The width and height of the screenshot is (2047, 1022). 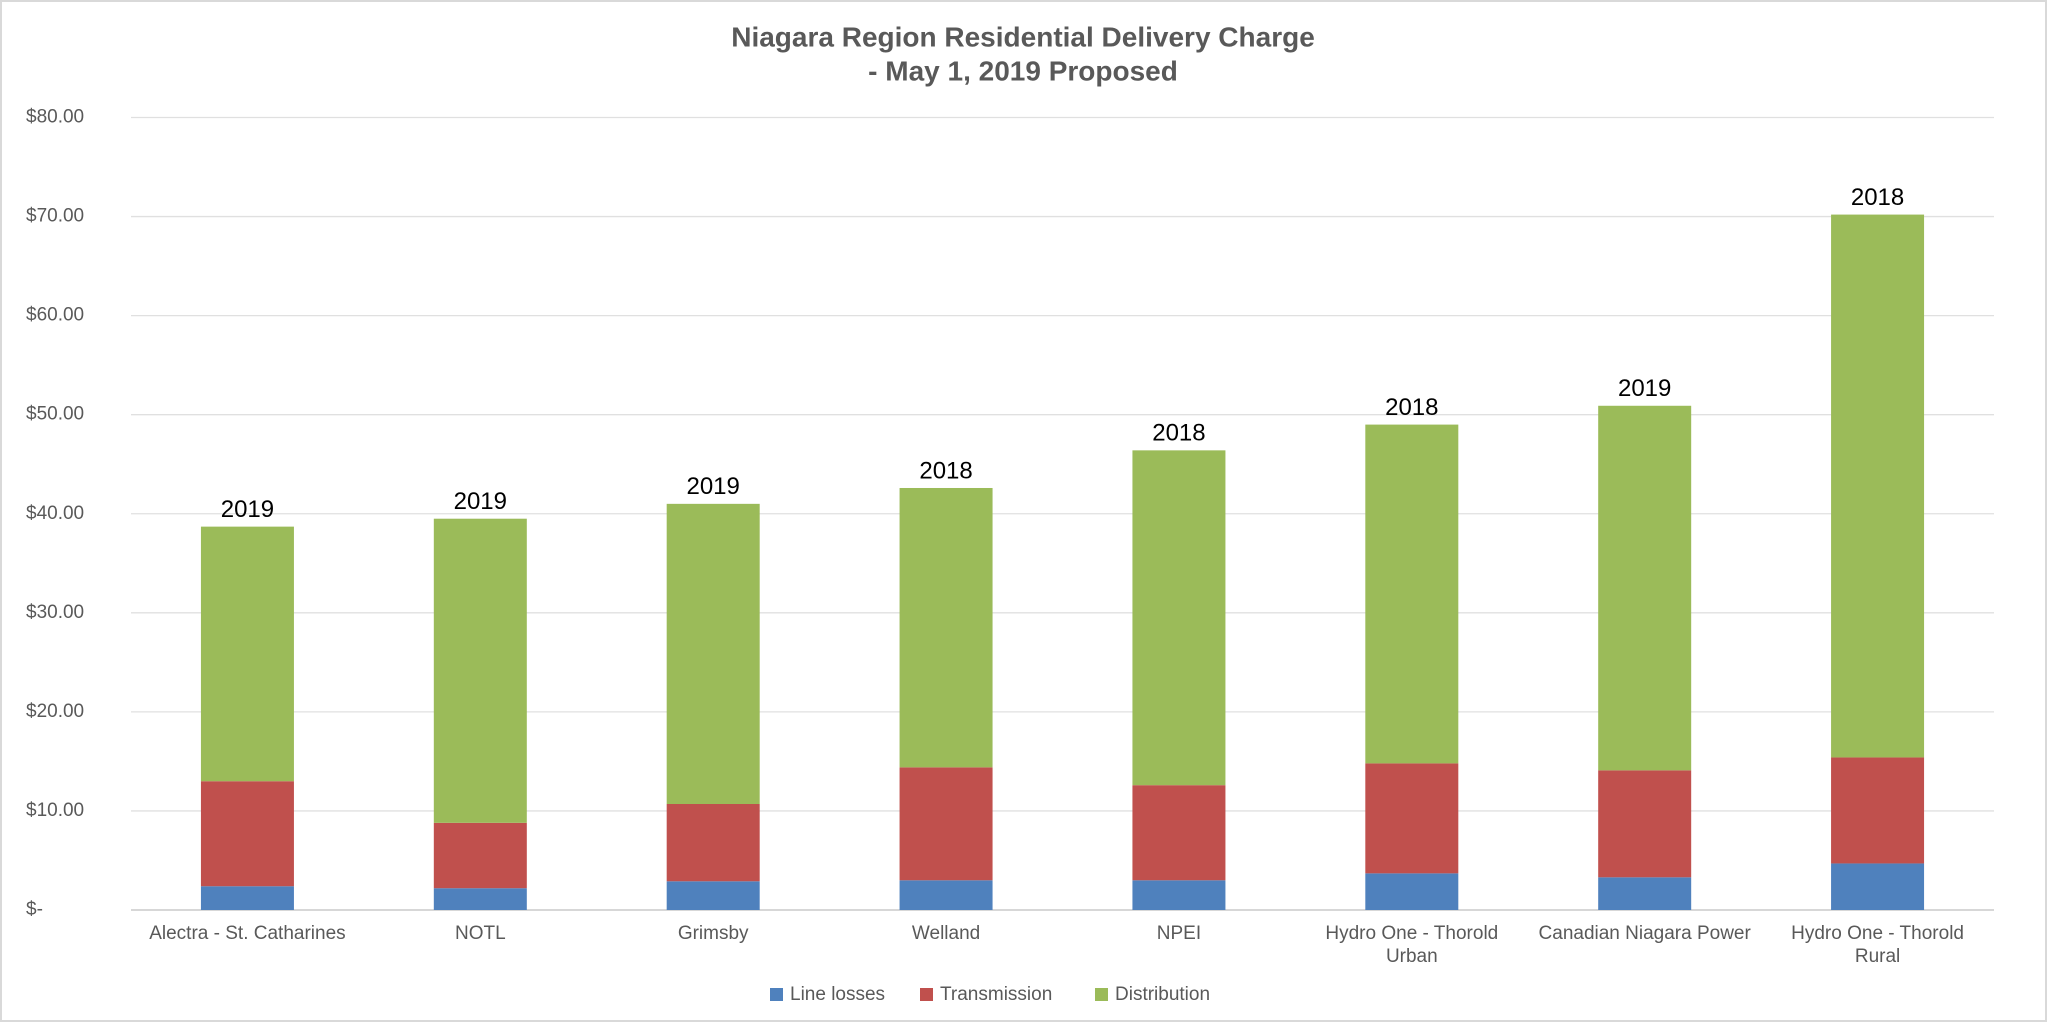 What do you see at coordinates (1162, 994) in the screenshot?
I see `legend-label: Distribution` at bounding box center [1162, 994].